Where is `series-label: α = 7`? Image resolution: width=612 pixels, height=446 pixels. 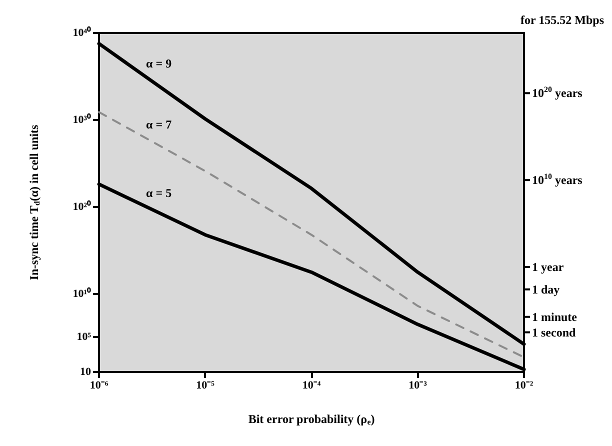
series-label: α = 7 is located at coordinates (159, 125).